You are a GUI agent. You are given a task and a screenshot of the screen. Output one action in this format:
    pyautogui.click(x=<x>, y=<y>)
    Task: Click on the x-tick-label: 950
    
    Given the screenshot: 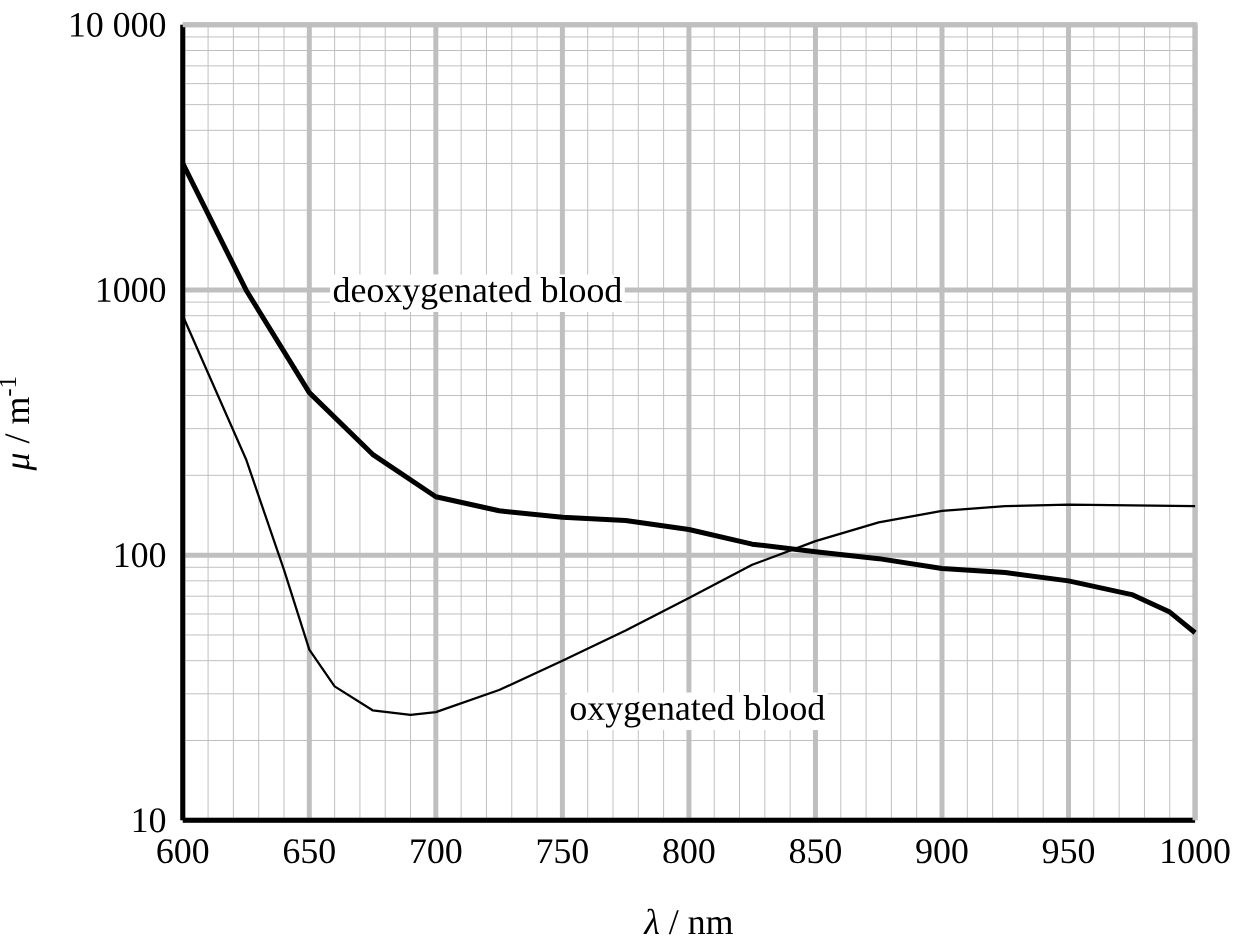 What is the action you would take?
    pyautogui.click(x=1068, y=851)
    